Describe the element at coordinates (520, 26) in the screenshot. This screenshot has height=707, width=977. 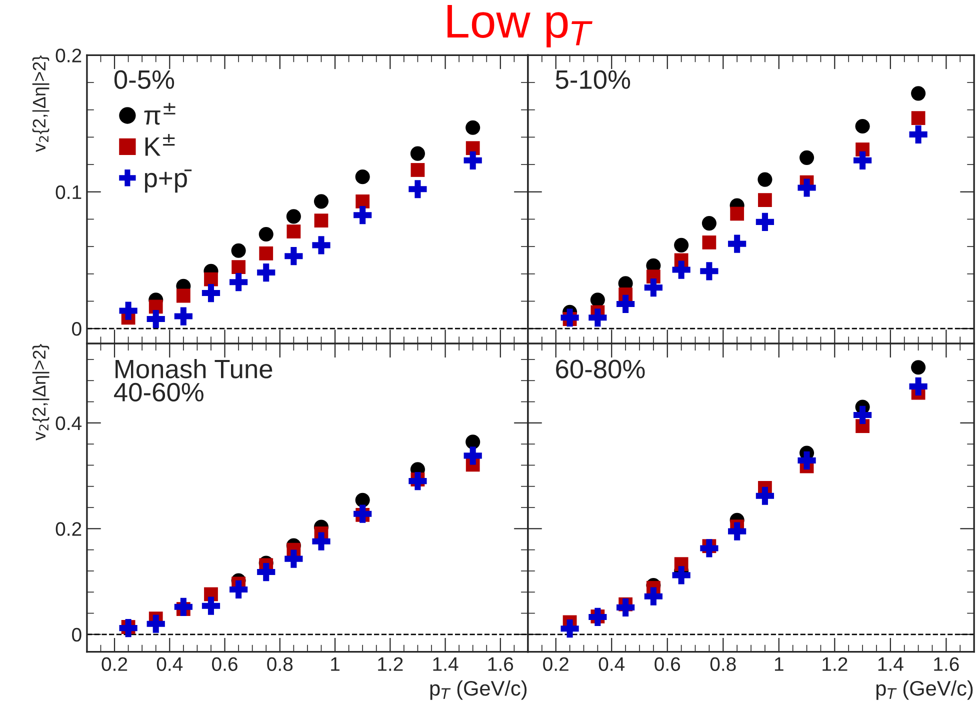
I see `chart-title: Low p$_{T}$` at that location.